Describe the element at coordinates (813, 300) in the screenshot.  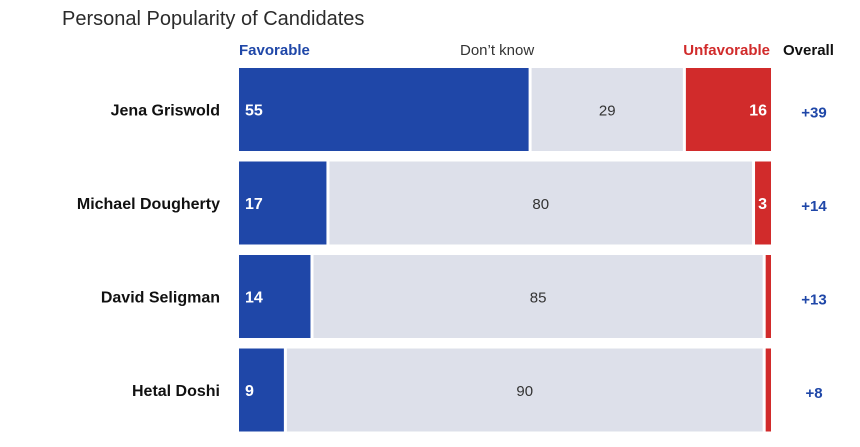
I see `overall-value-label: +13` at that location.